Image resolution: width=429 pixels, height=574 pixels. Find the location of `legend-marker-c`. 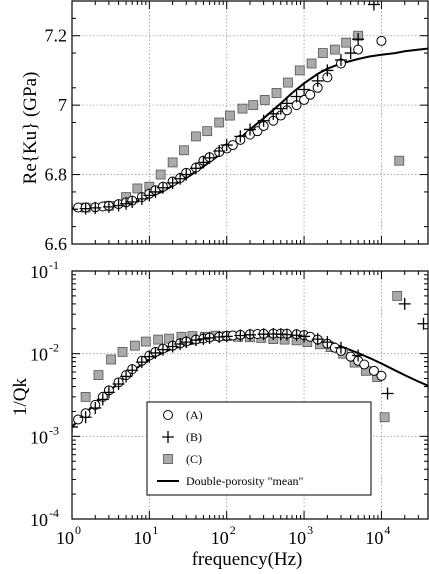

legend-marker-c is located at coordinates (168, 459).